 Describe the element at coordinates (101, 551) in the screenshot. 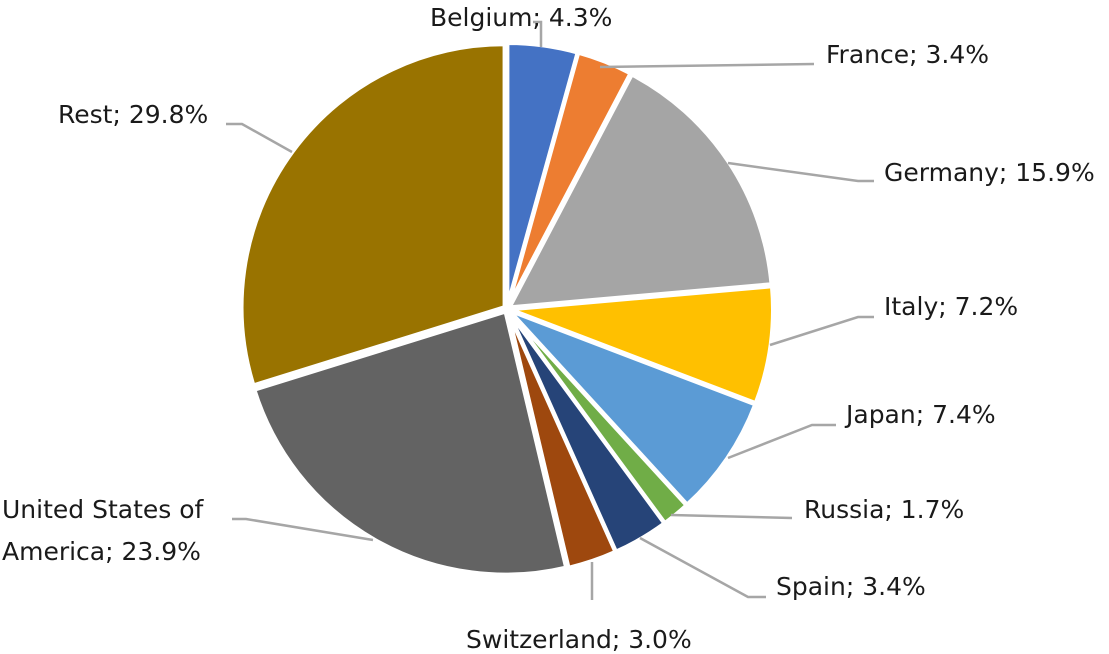

I see `data-label: America; 23.9%` at that location.